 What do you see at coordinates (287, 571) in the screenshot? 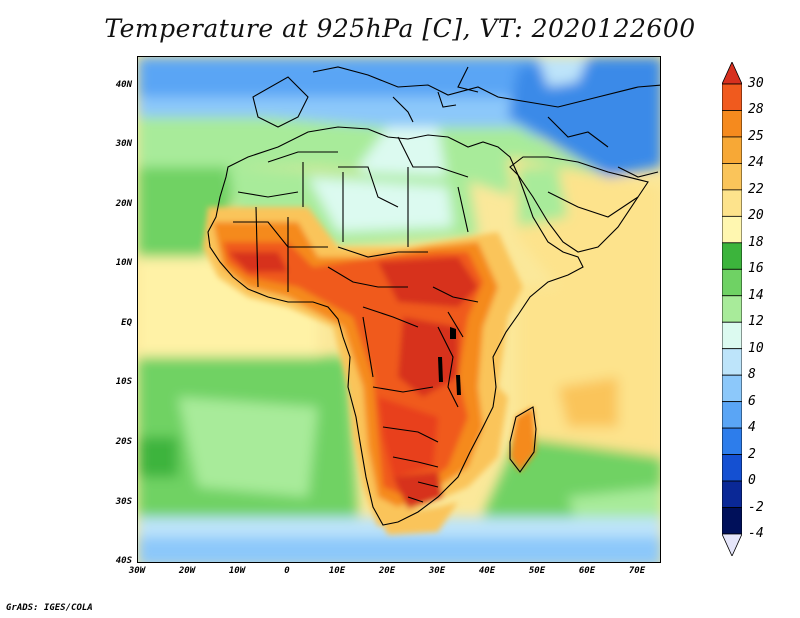
I see `lon-label-0: 0` at bounding box center [287, 571].